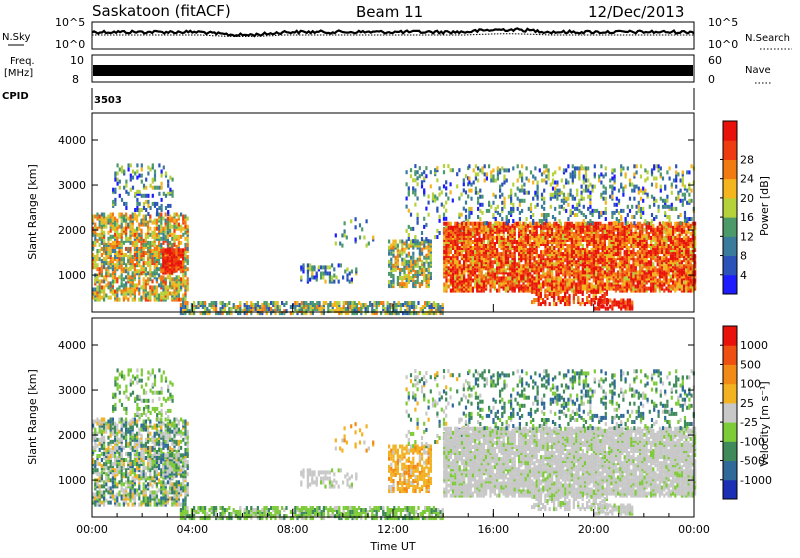 The width and height of the screenshot is (800, 558). I want to click on date-title: 12/Dec/2013, so click(636, 12).